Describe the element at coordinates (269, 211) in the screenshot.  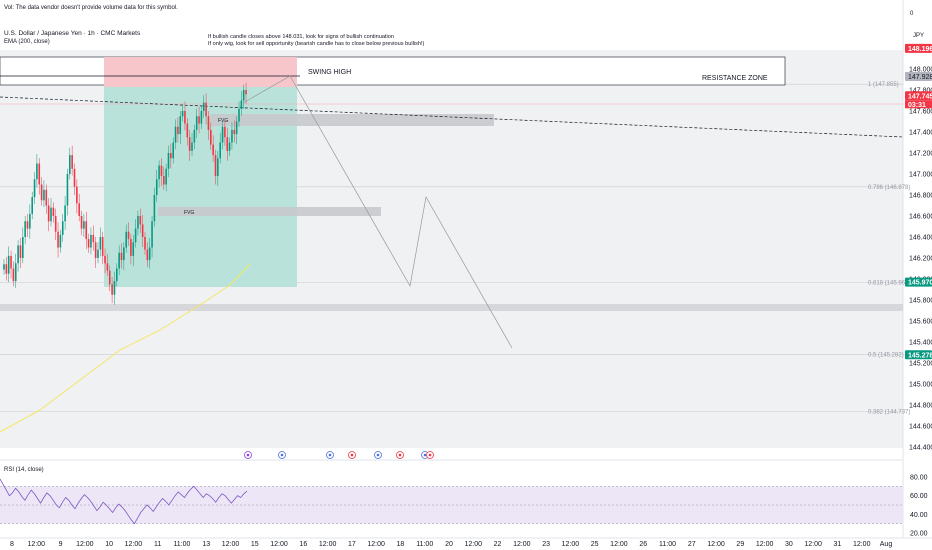
I see `fvg-lower-box` at that location.